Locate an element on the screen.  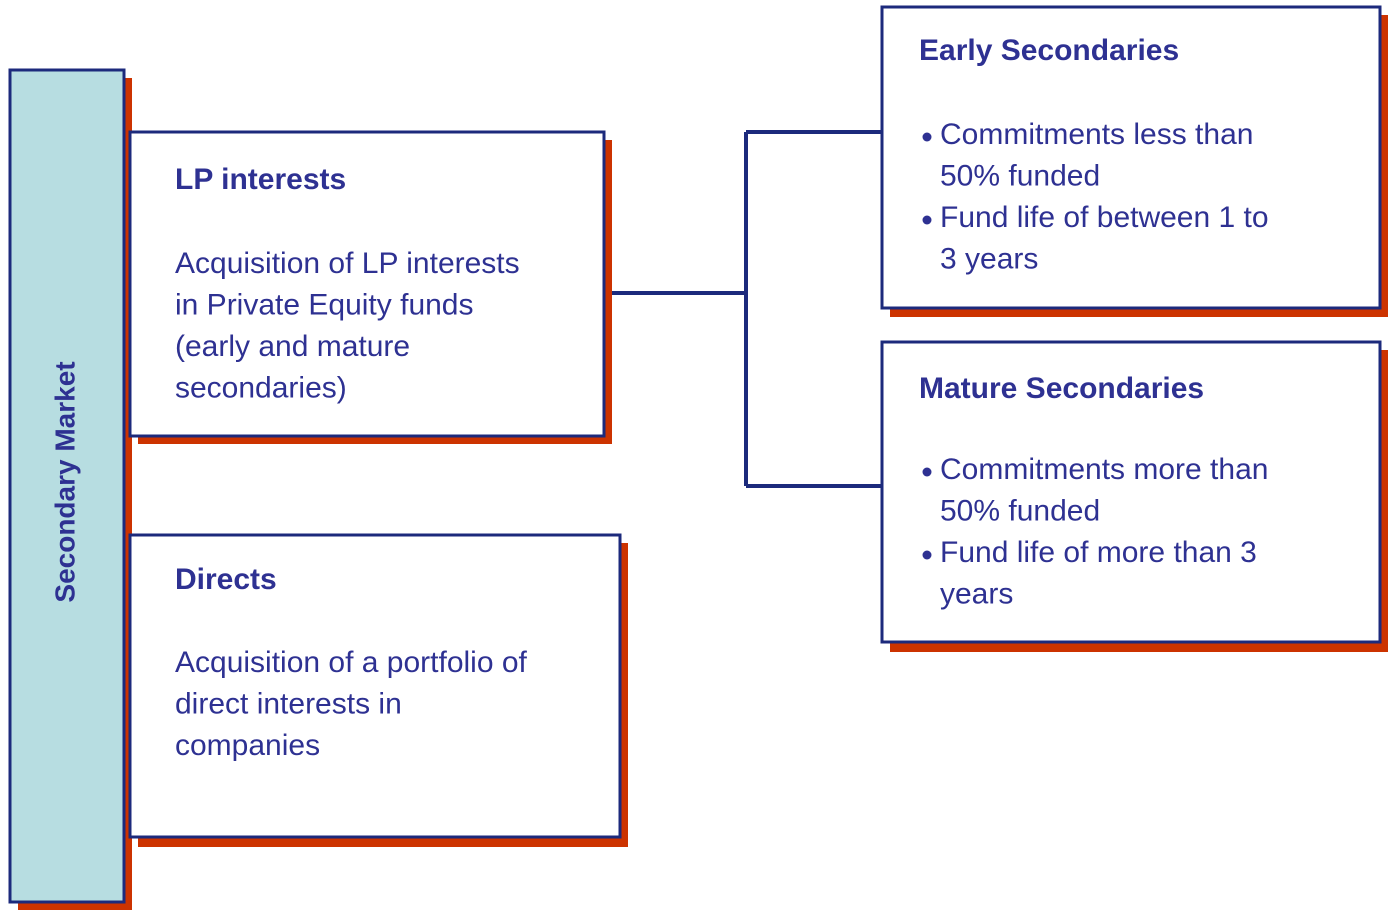
bullet-text: 3 years is located at coordinates (989, 258).